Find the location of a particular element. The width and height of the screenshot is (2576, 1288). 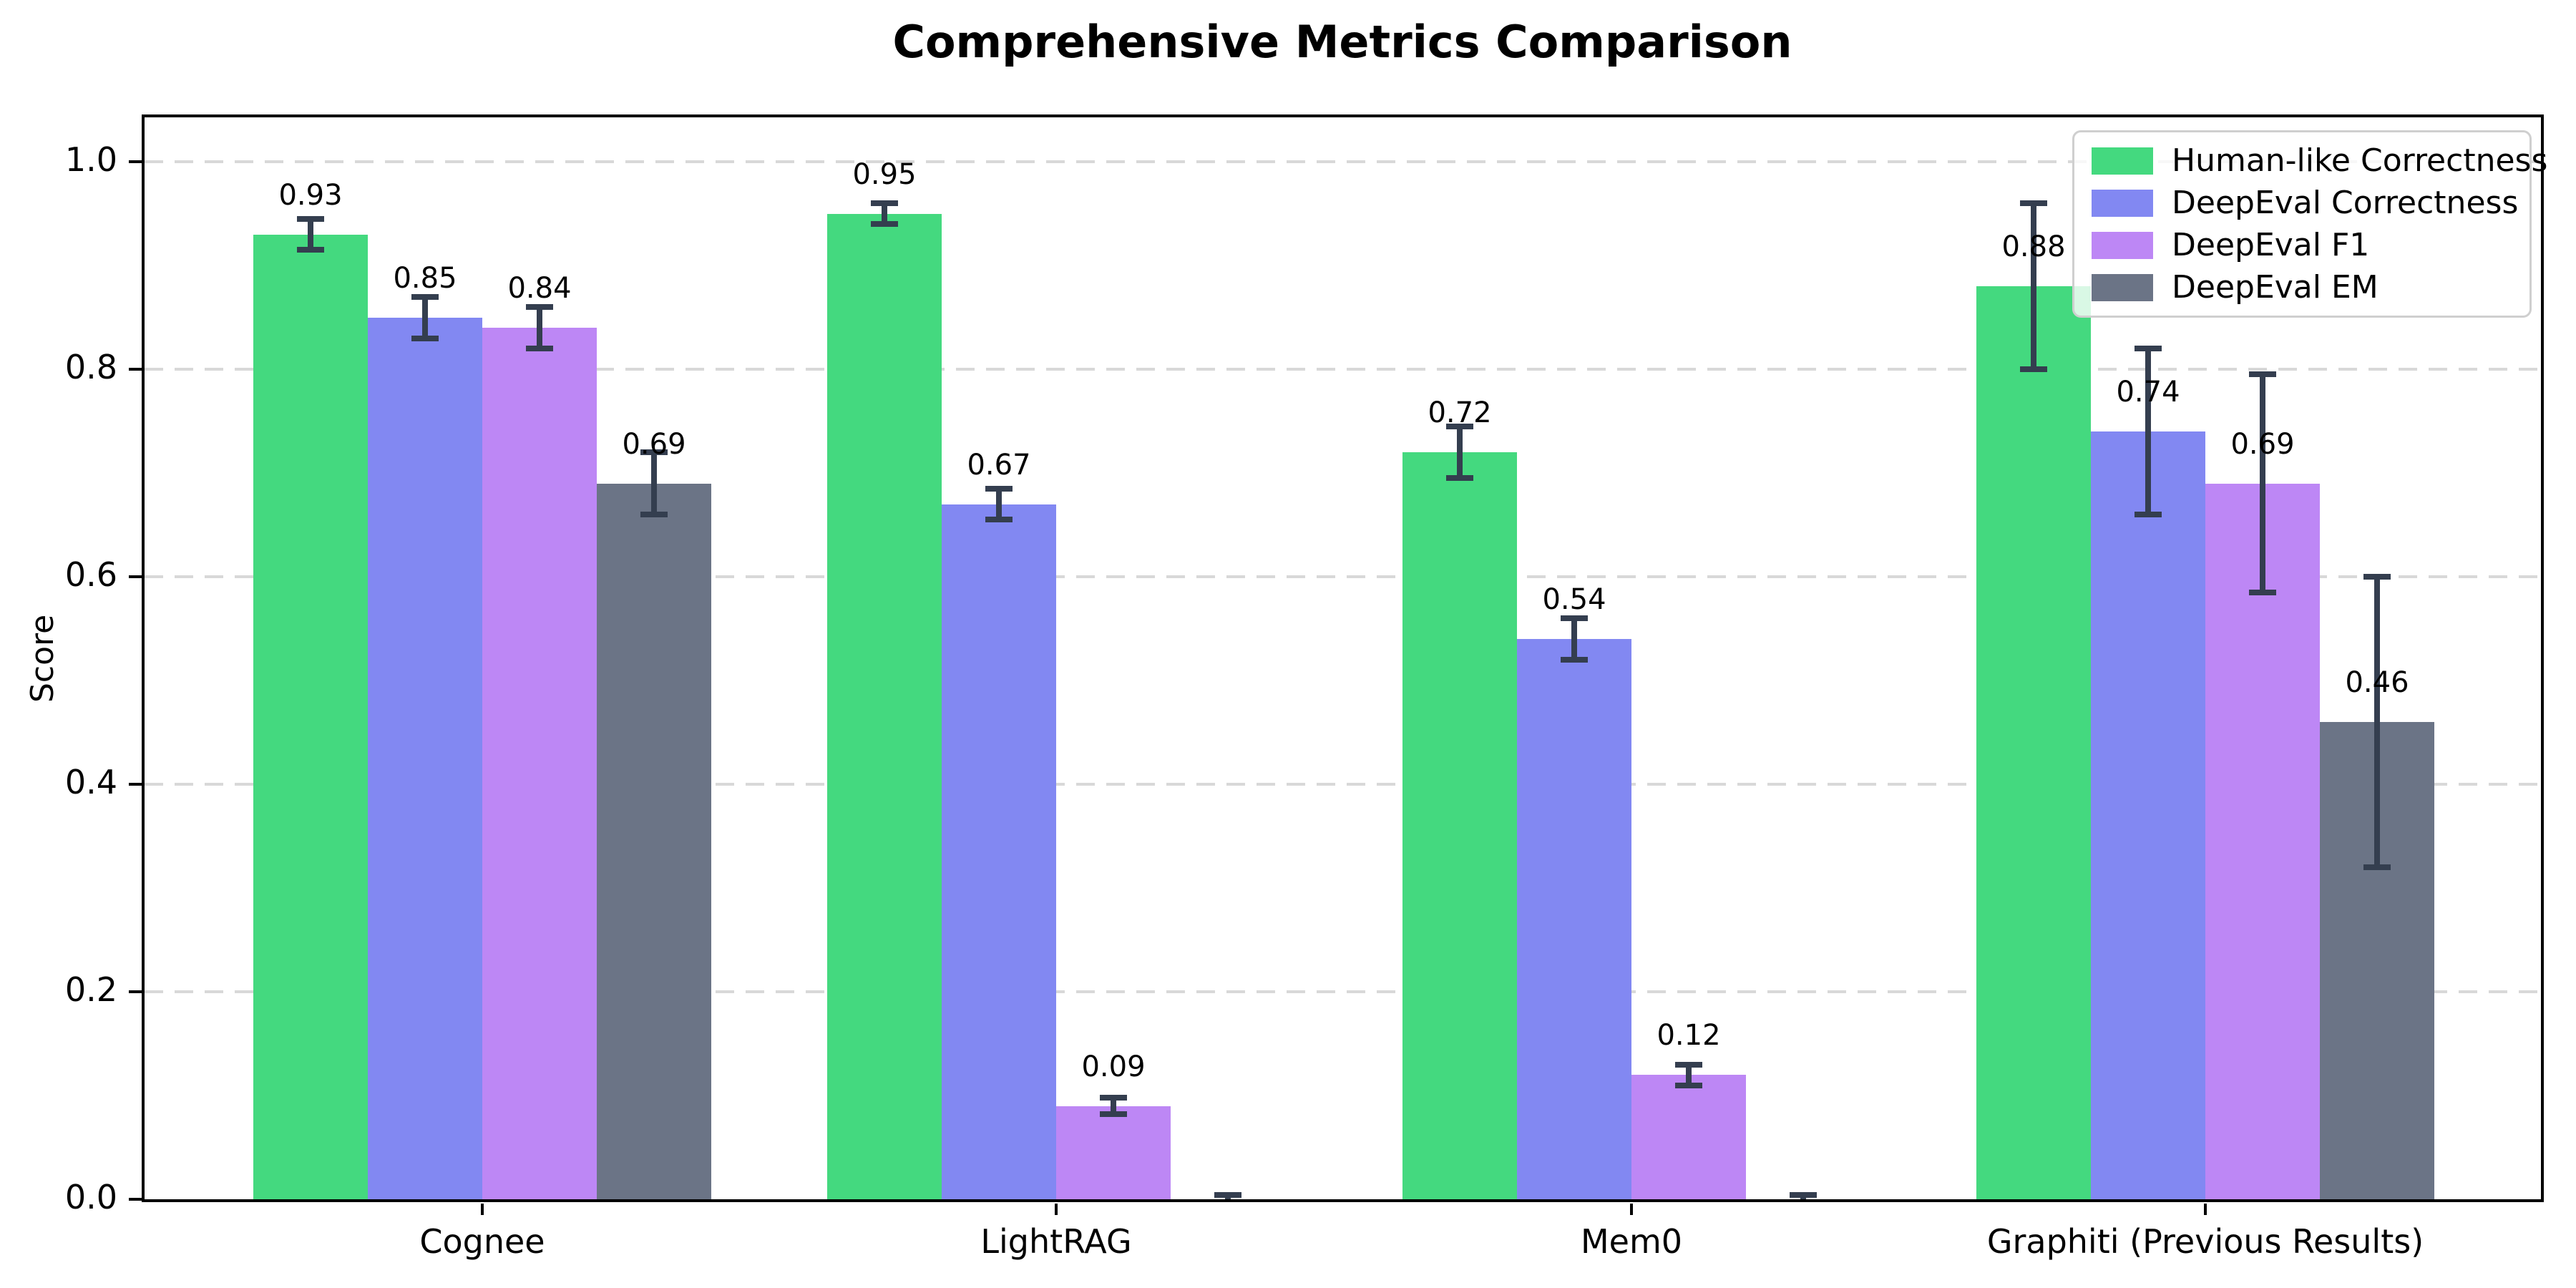

value-label: 0.74 is located at coordinates (2148, 392).